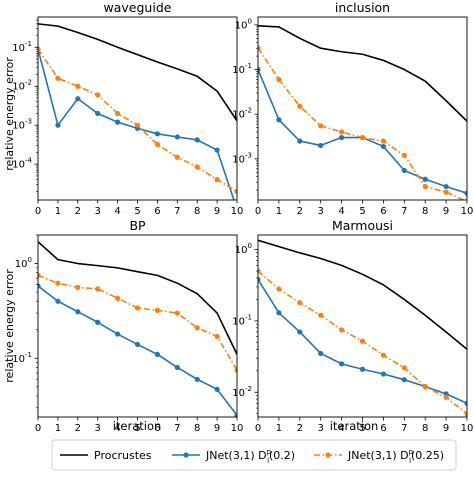 This screenshot has height=484, width=474. What do you see at coordinates (138, 7) in the screenshot?
I see `panel-title: waveguide` at bounding box center [138, 7].